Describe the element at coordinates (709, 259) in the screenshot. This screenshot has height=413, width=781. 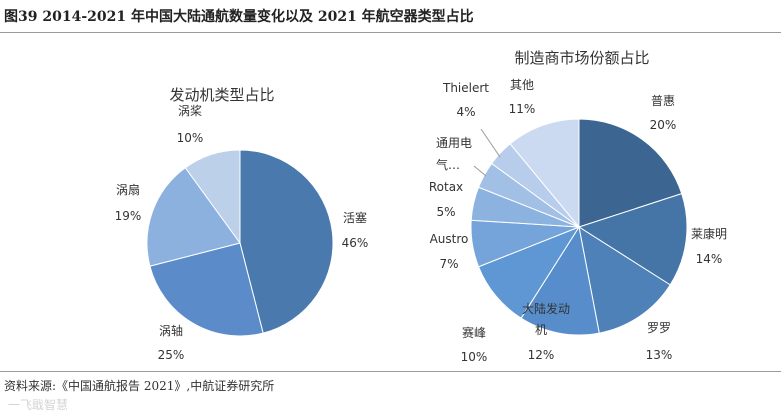
I see `value-lycoming: 14%` at that location.